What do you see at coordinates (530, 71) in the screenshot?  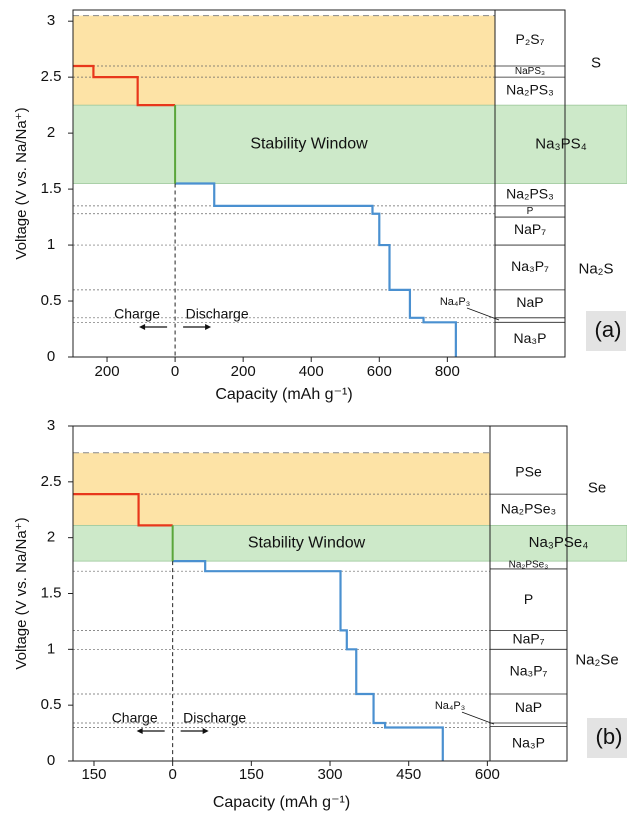 I see `phase-label: NaPS₃` at bounding box center [530, 71].